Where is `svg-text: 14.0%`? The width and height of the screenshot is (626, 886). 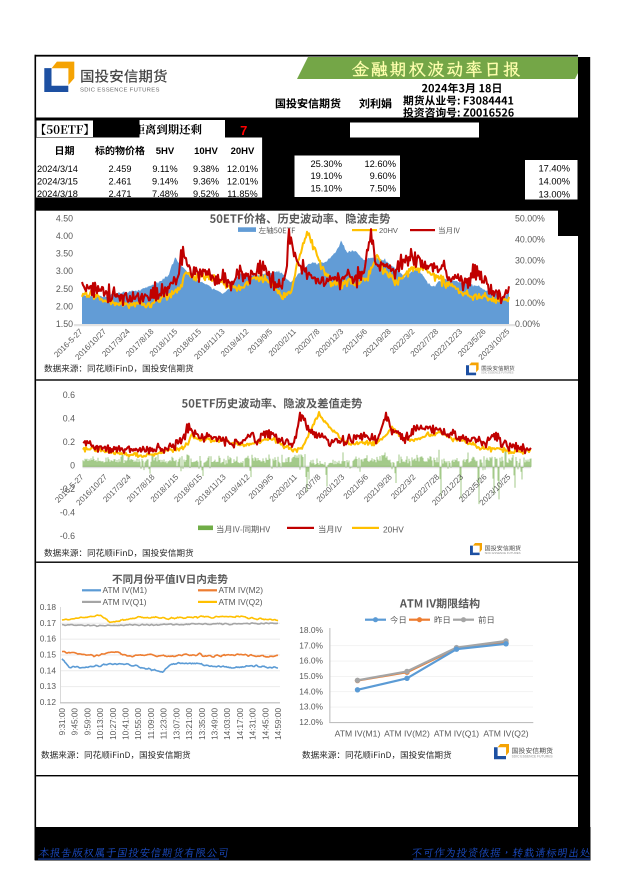 svg-text: 14.0% is located at coordinates (311, 691).